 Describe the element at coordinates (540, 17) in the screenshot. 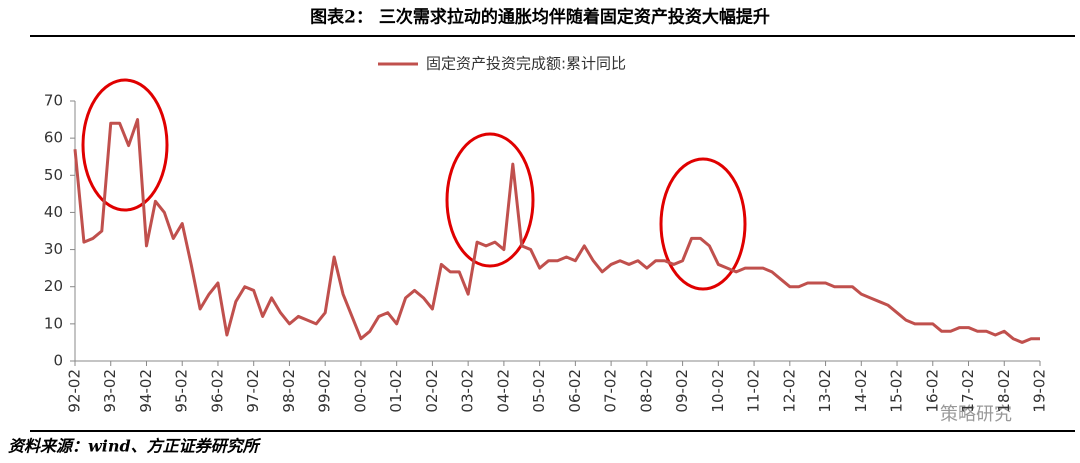

I see `chart-title: 图表2： 三次需求拉动的通胀均伴随着固定资产投资大幅提升` at that location.